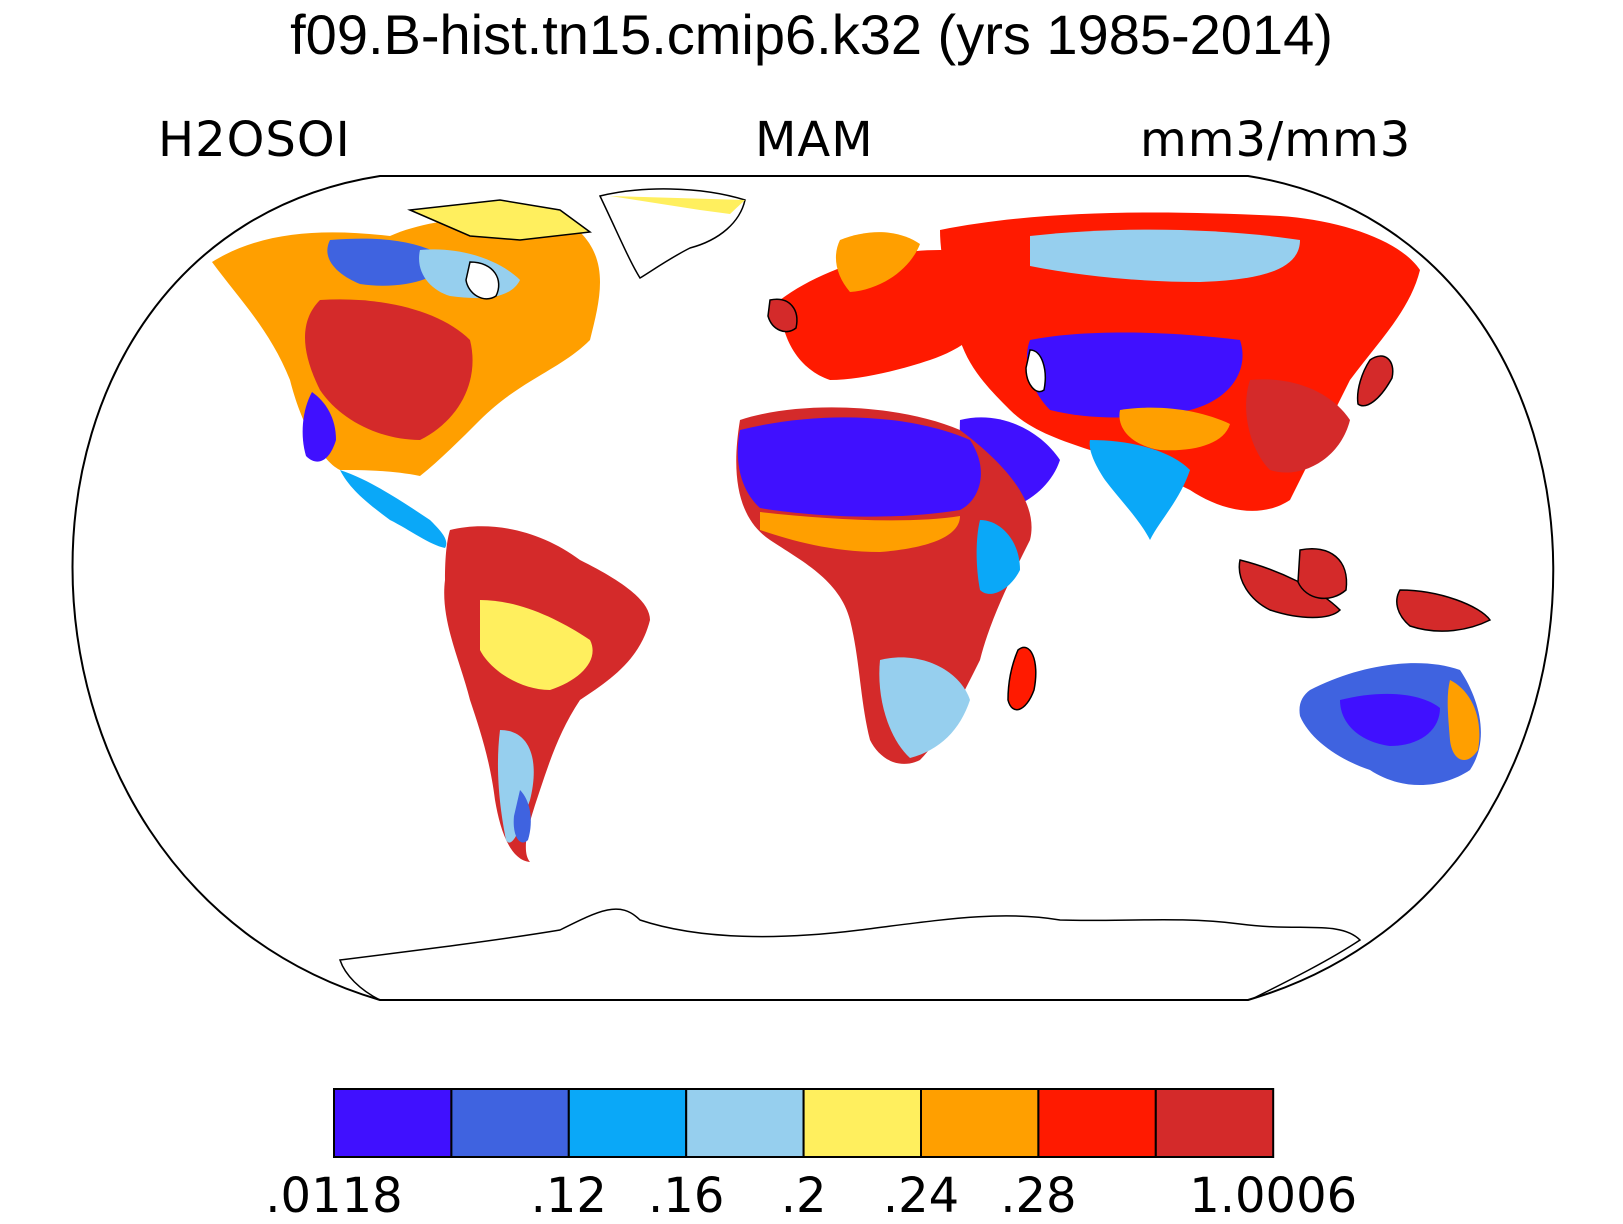  Describe the element at coordinates (1165, 255) in the screenshot. I see `siberia-band` at that location.